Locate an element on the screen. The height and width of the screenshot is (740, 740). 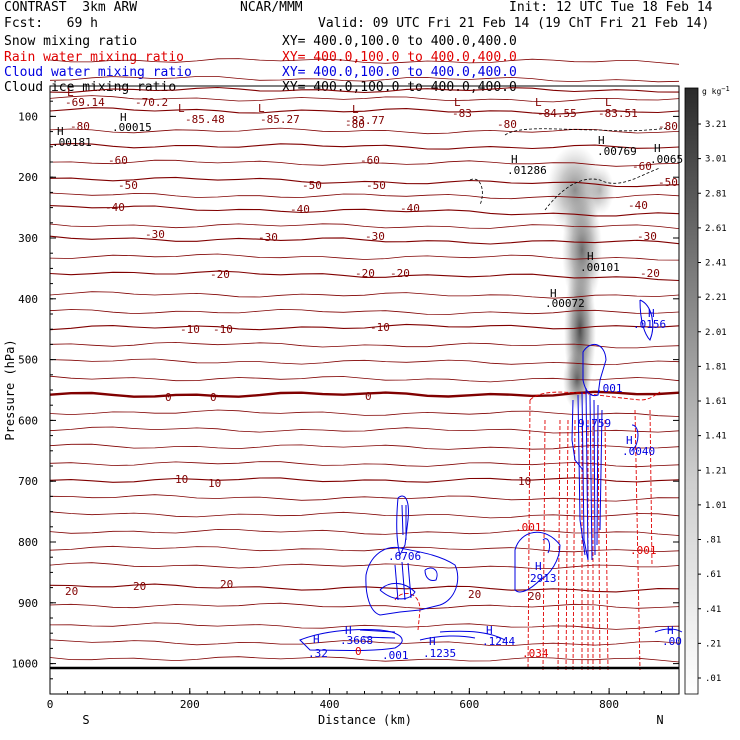
y-tick-label: 800 is located at coordinates (28, 542).